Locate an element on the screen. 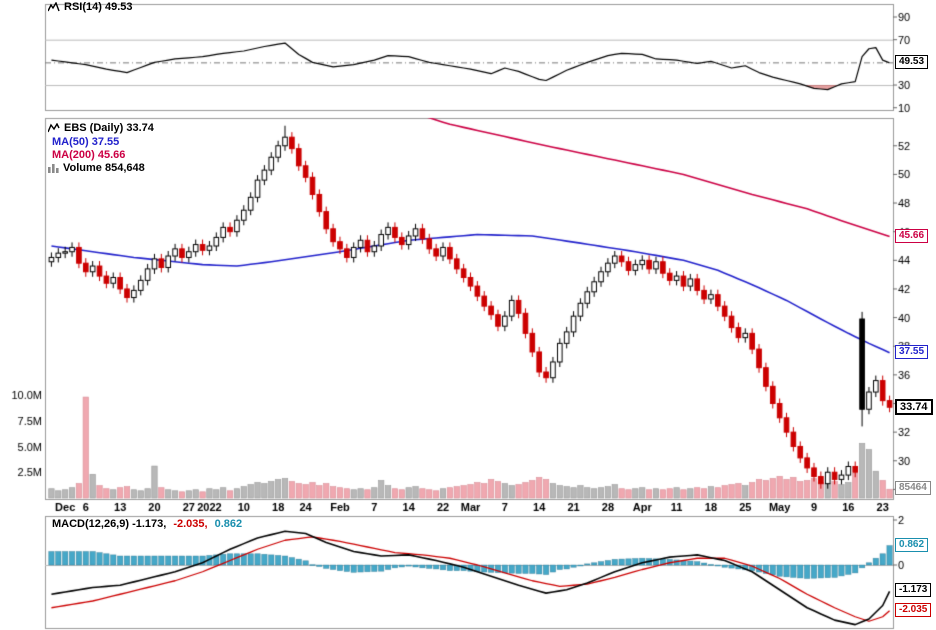 The image size is (936, 630). ma50-legend-label: MA(50) 37.55 is located at coordinates (86, 142).